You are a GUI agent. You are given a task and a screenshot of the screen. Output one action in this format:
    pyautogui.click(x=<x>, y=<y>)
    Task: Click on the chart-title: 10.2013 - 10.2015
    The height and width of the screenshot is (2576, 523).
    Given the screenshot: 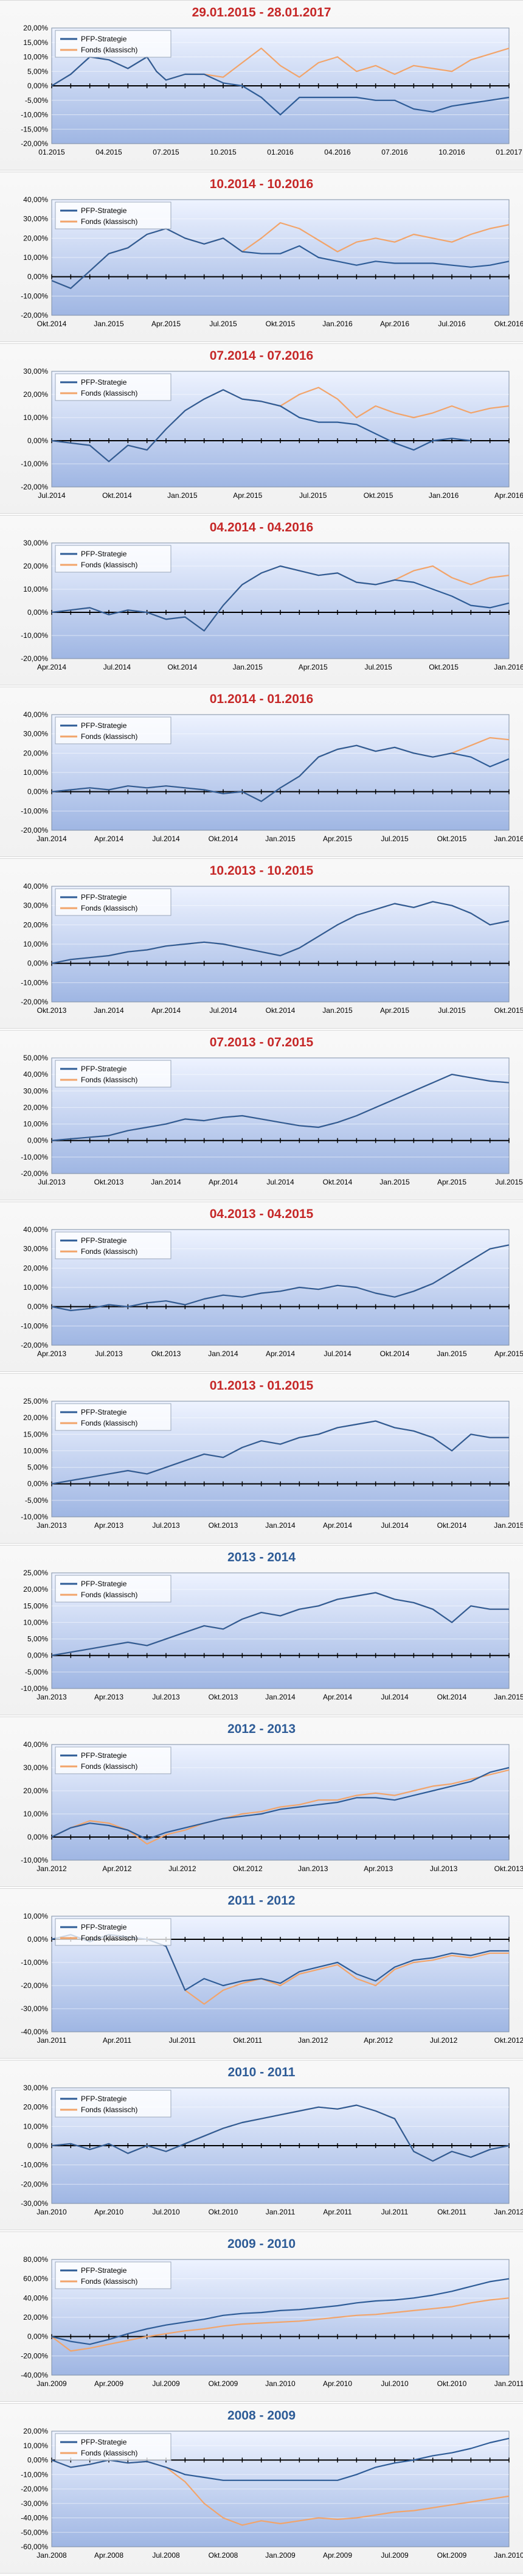 What is the action you would take?
    pyautogui.click(x=261, y=871)
    